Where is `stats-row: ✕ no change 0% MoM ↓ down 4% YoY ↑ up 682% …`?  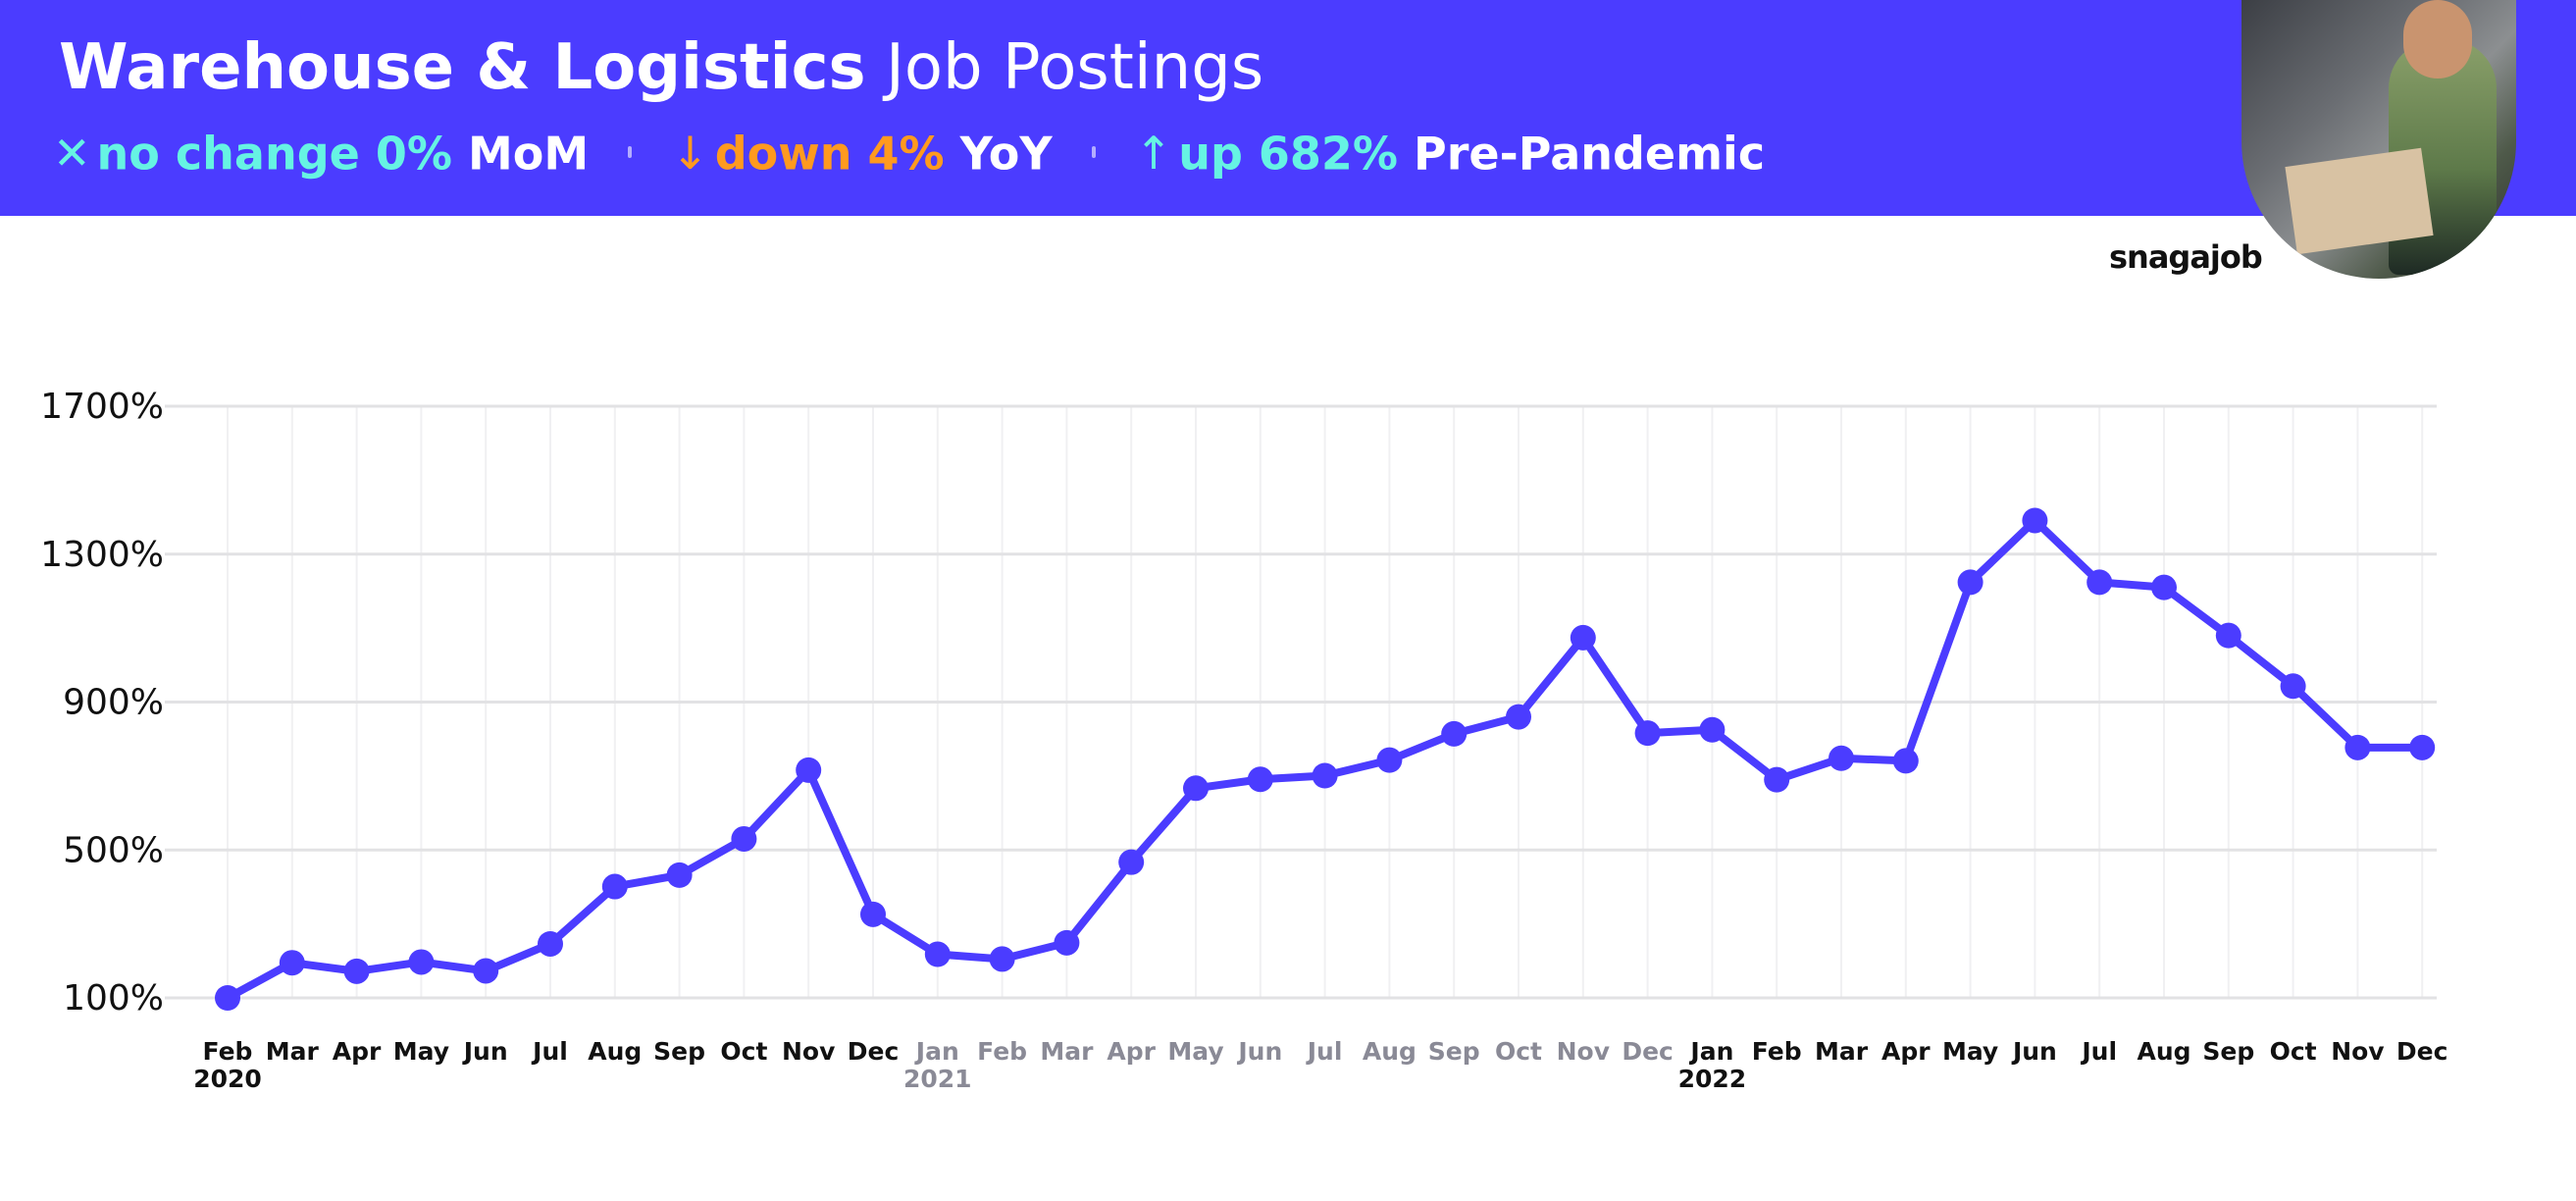 stats-row: ✕ no change 0% MoM ↓ down 4% YoY ↑ up 682% … is located at coordinates (909, 151).